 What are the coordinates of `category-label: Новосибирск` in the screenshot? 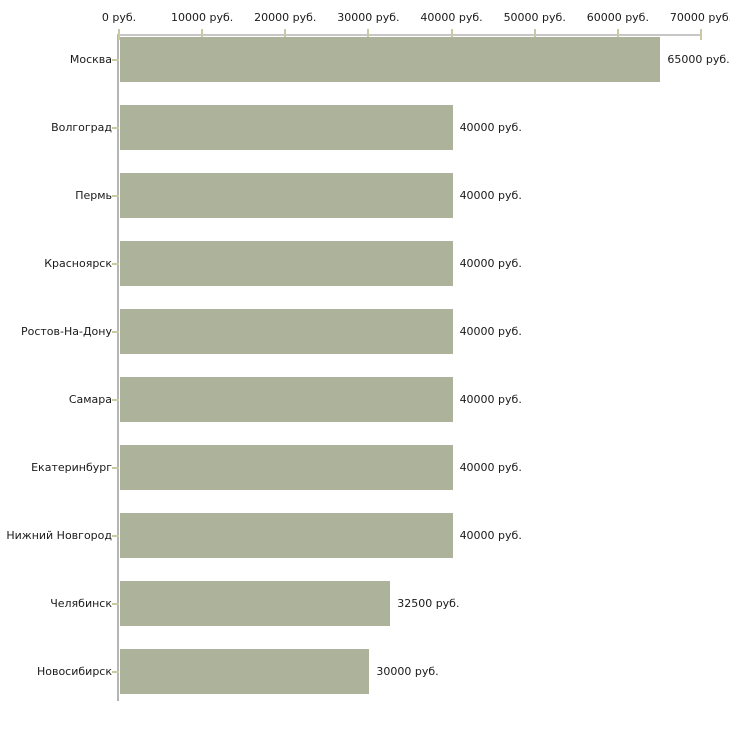 It's located at (74, 671).